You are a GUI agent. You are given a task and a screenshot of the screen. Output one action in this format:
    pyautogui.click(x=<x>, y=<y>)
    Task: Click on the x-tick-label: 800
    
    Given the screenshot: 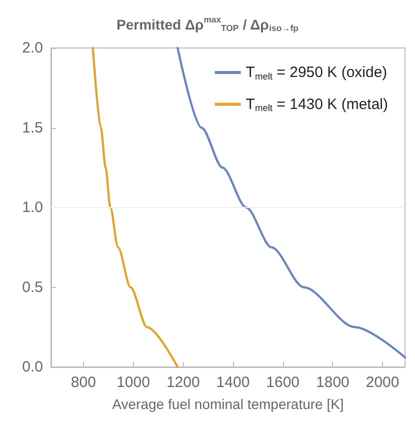 What is the action you would take?
    pyautogui.click(x=83, y=382)
    